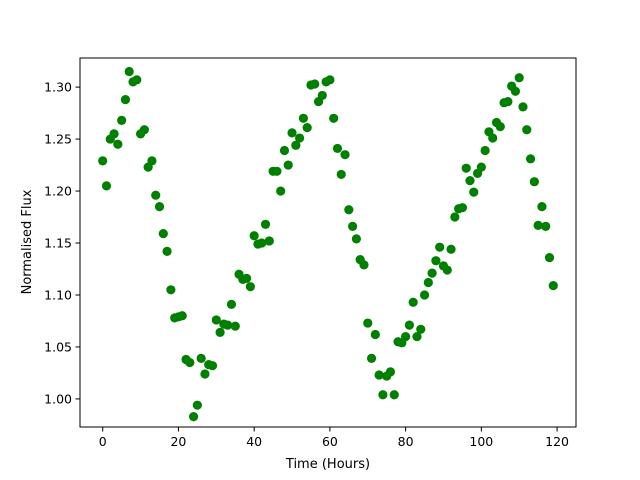  Describe the element at coordinates (178, 441) in the screenshot. I see `x-tick-label: 20` at that location.